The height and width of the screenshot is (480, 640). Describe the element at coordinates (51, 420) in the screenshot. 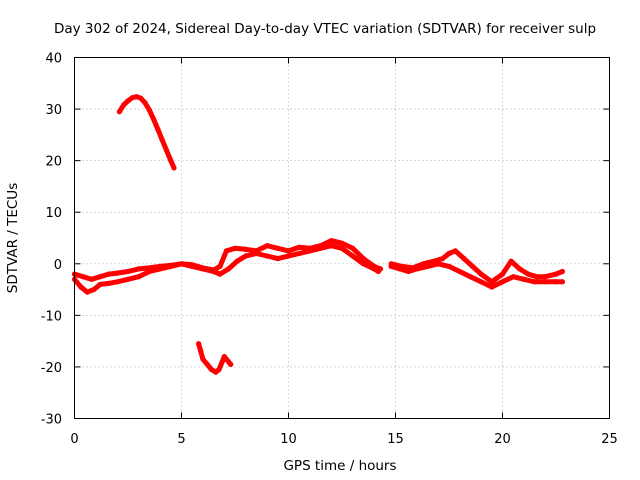

I see `y-tick-label: -30` at that location.